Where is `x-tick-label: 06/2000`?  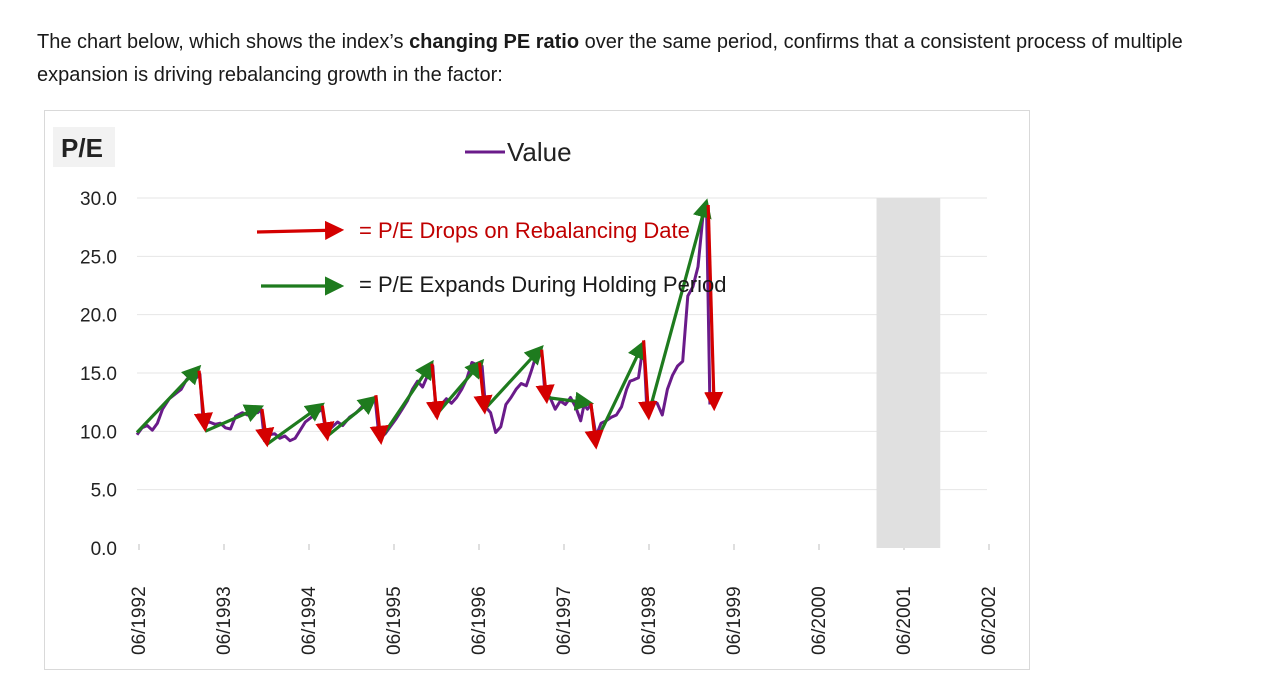
x-tick-label: 06/2000 is located at coordinates (819, 620).